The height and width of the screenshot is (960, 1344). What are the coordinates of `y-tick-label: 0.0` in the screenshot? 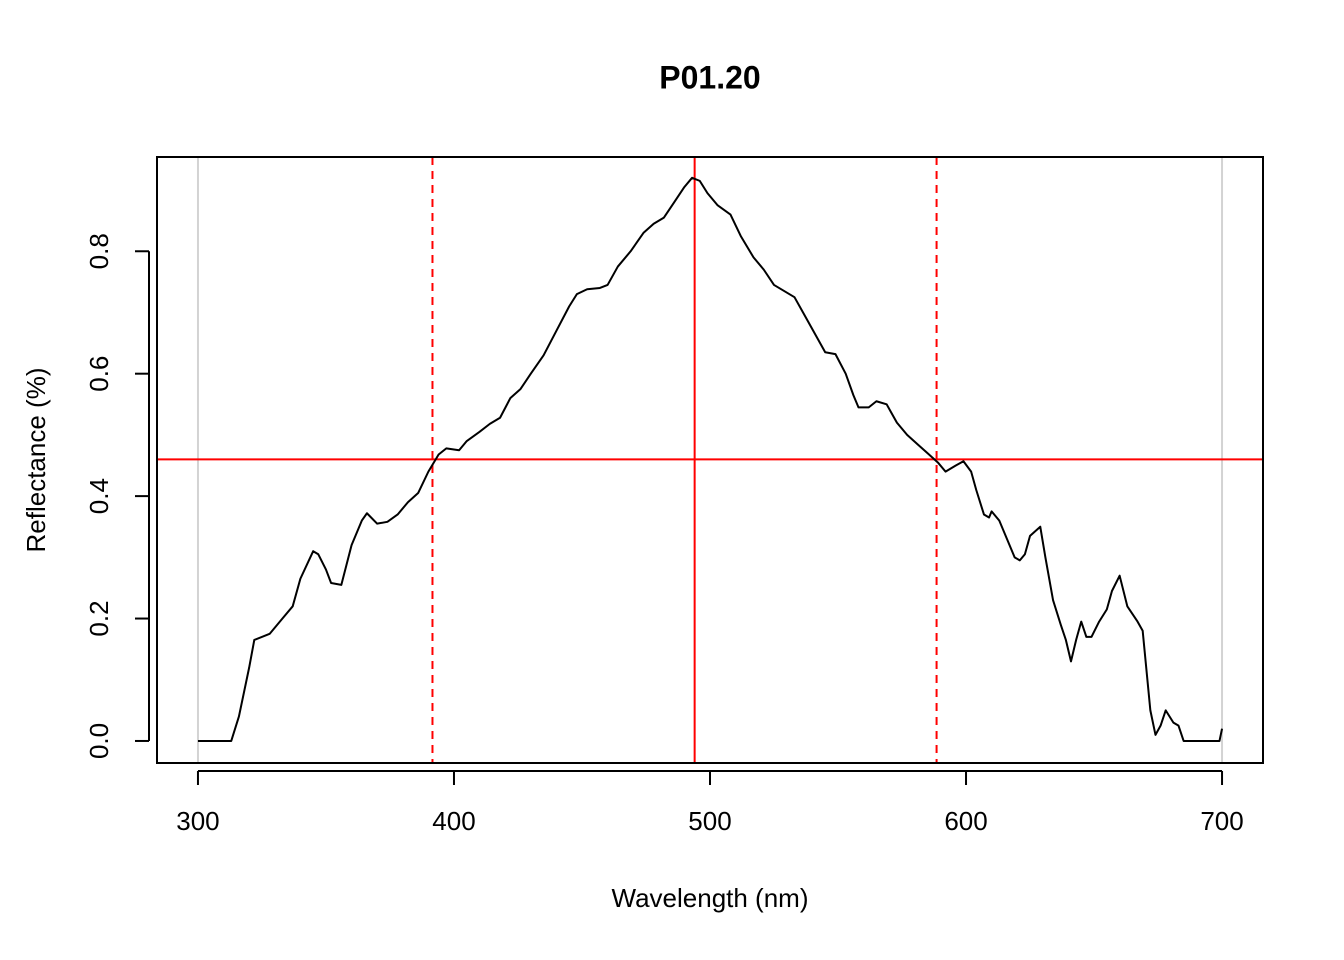 It's located at (99, 741).